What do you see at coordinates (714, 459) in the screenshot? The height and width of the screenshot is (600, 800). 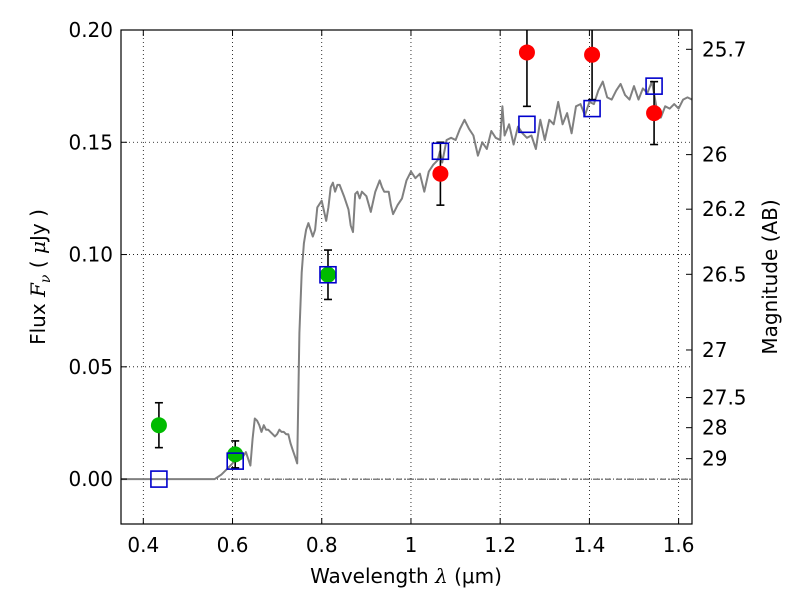 I see `magnitude-tick-label: 29` at bounding box center [714, 459].